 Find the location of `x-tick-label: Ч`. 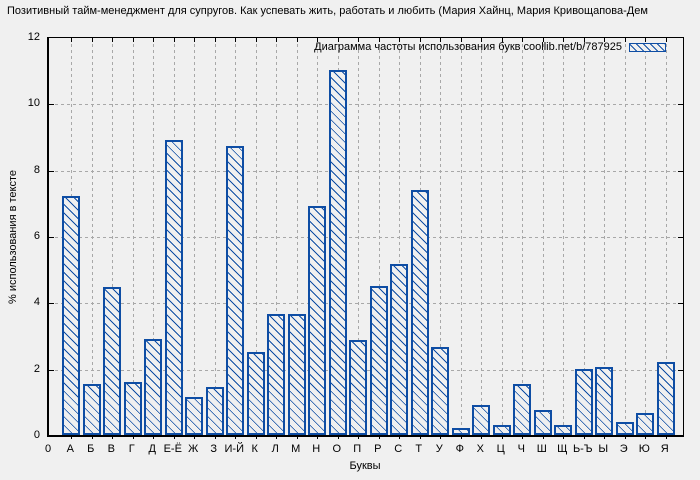

x-tick-label: Ч is located at coordinates (521, 449).